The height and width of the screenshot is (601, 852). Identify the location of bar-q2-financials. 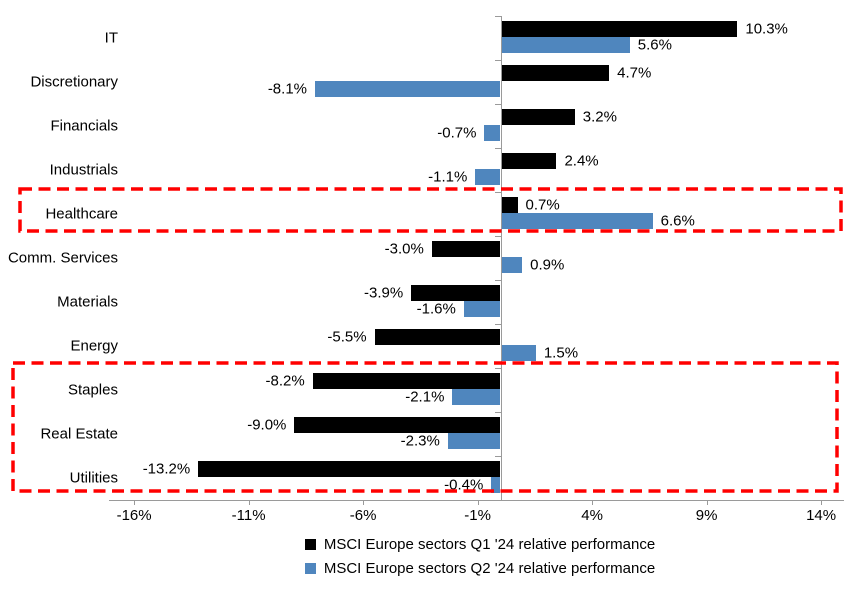
(492, 133).